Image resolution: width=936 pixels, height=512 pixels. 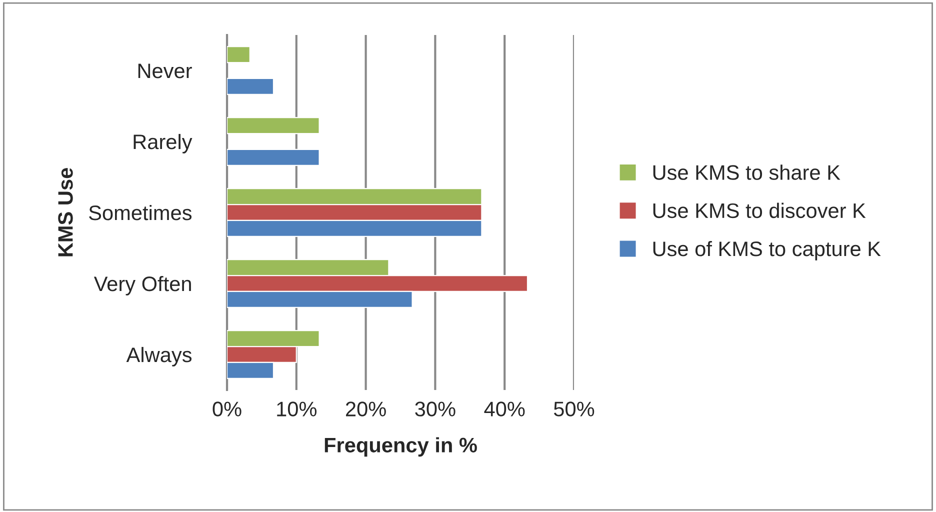 What do you see at coordinates (400, 447) in the screenshot?
I see `x-axis-title: Frequency in %` at bounding box center [400, 447].